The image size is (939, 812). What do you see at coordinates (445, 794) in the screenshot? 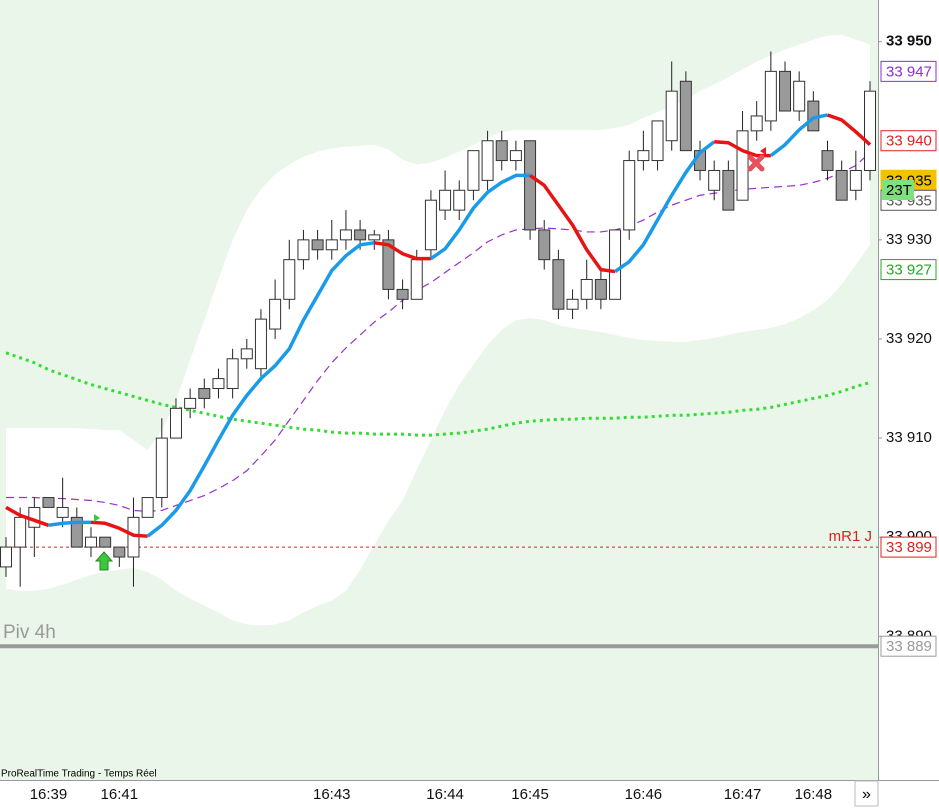
I see `x-tick-label: 16:44` at bounding box center [445, 794].